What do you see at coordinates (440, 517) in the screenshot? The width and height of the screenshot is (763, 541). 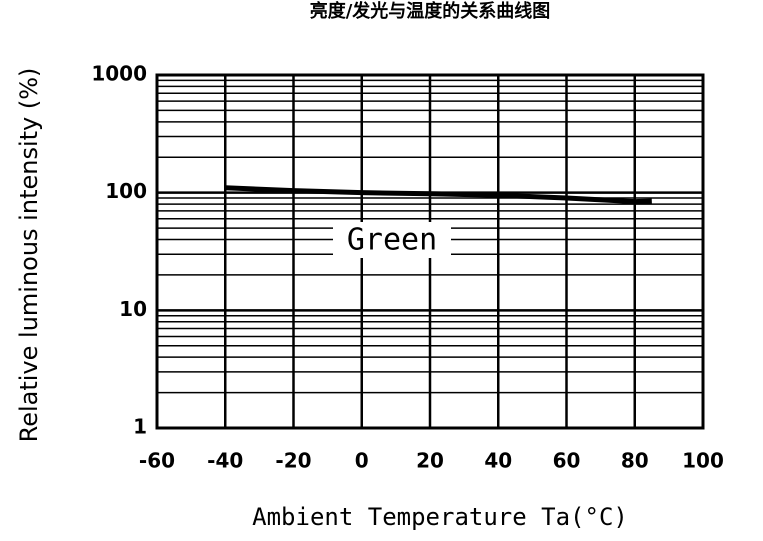 I see `x-axis-label: Ambient Temperature Ta(°C)` at bounding box center [440, 517].